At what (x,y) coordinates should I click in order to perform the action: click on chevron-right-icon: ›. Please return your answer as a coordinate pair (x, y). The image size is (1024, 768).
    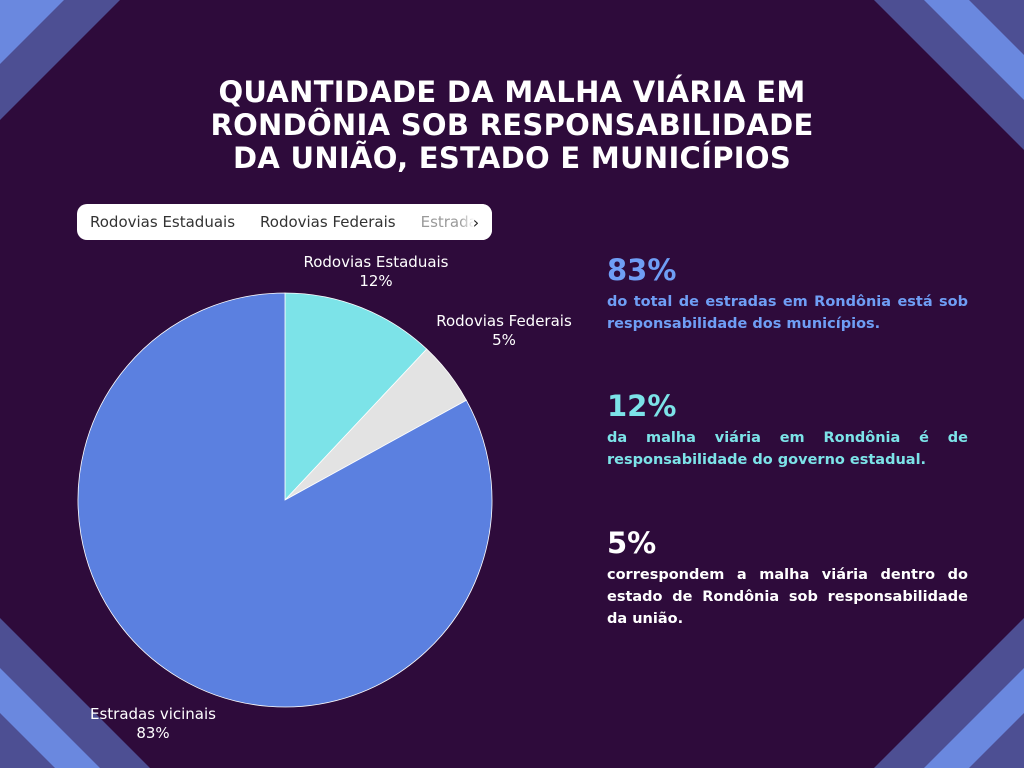
    Looking at the image, I should click on (476, 222).